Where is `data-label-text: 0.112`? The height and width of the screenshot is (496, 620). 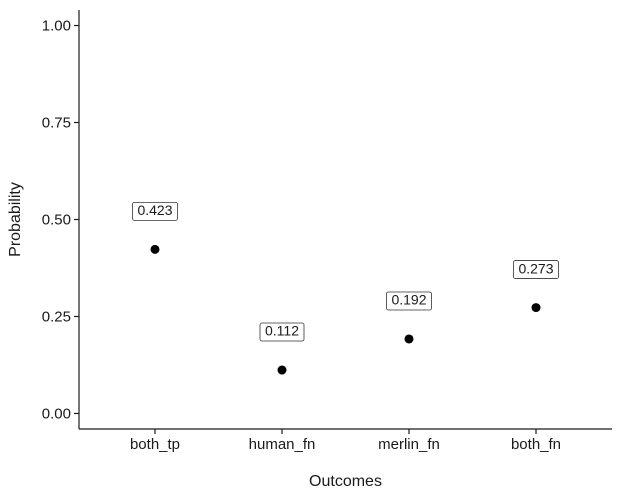 data-label-text: 0.112 is located at coordinates (282, 331).